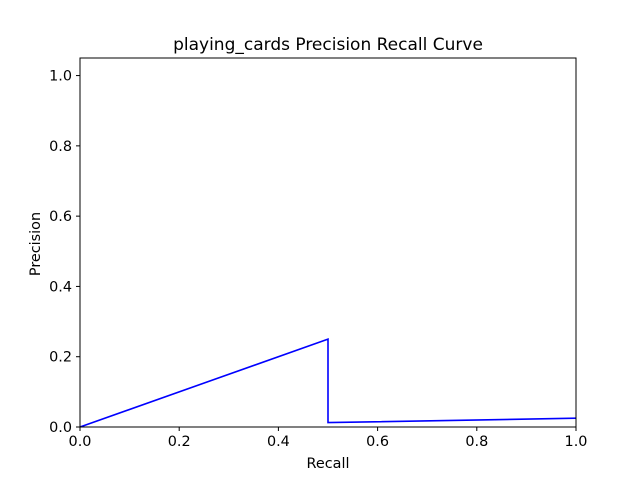  I want to click on plot-area, so click(328, 383).